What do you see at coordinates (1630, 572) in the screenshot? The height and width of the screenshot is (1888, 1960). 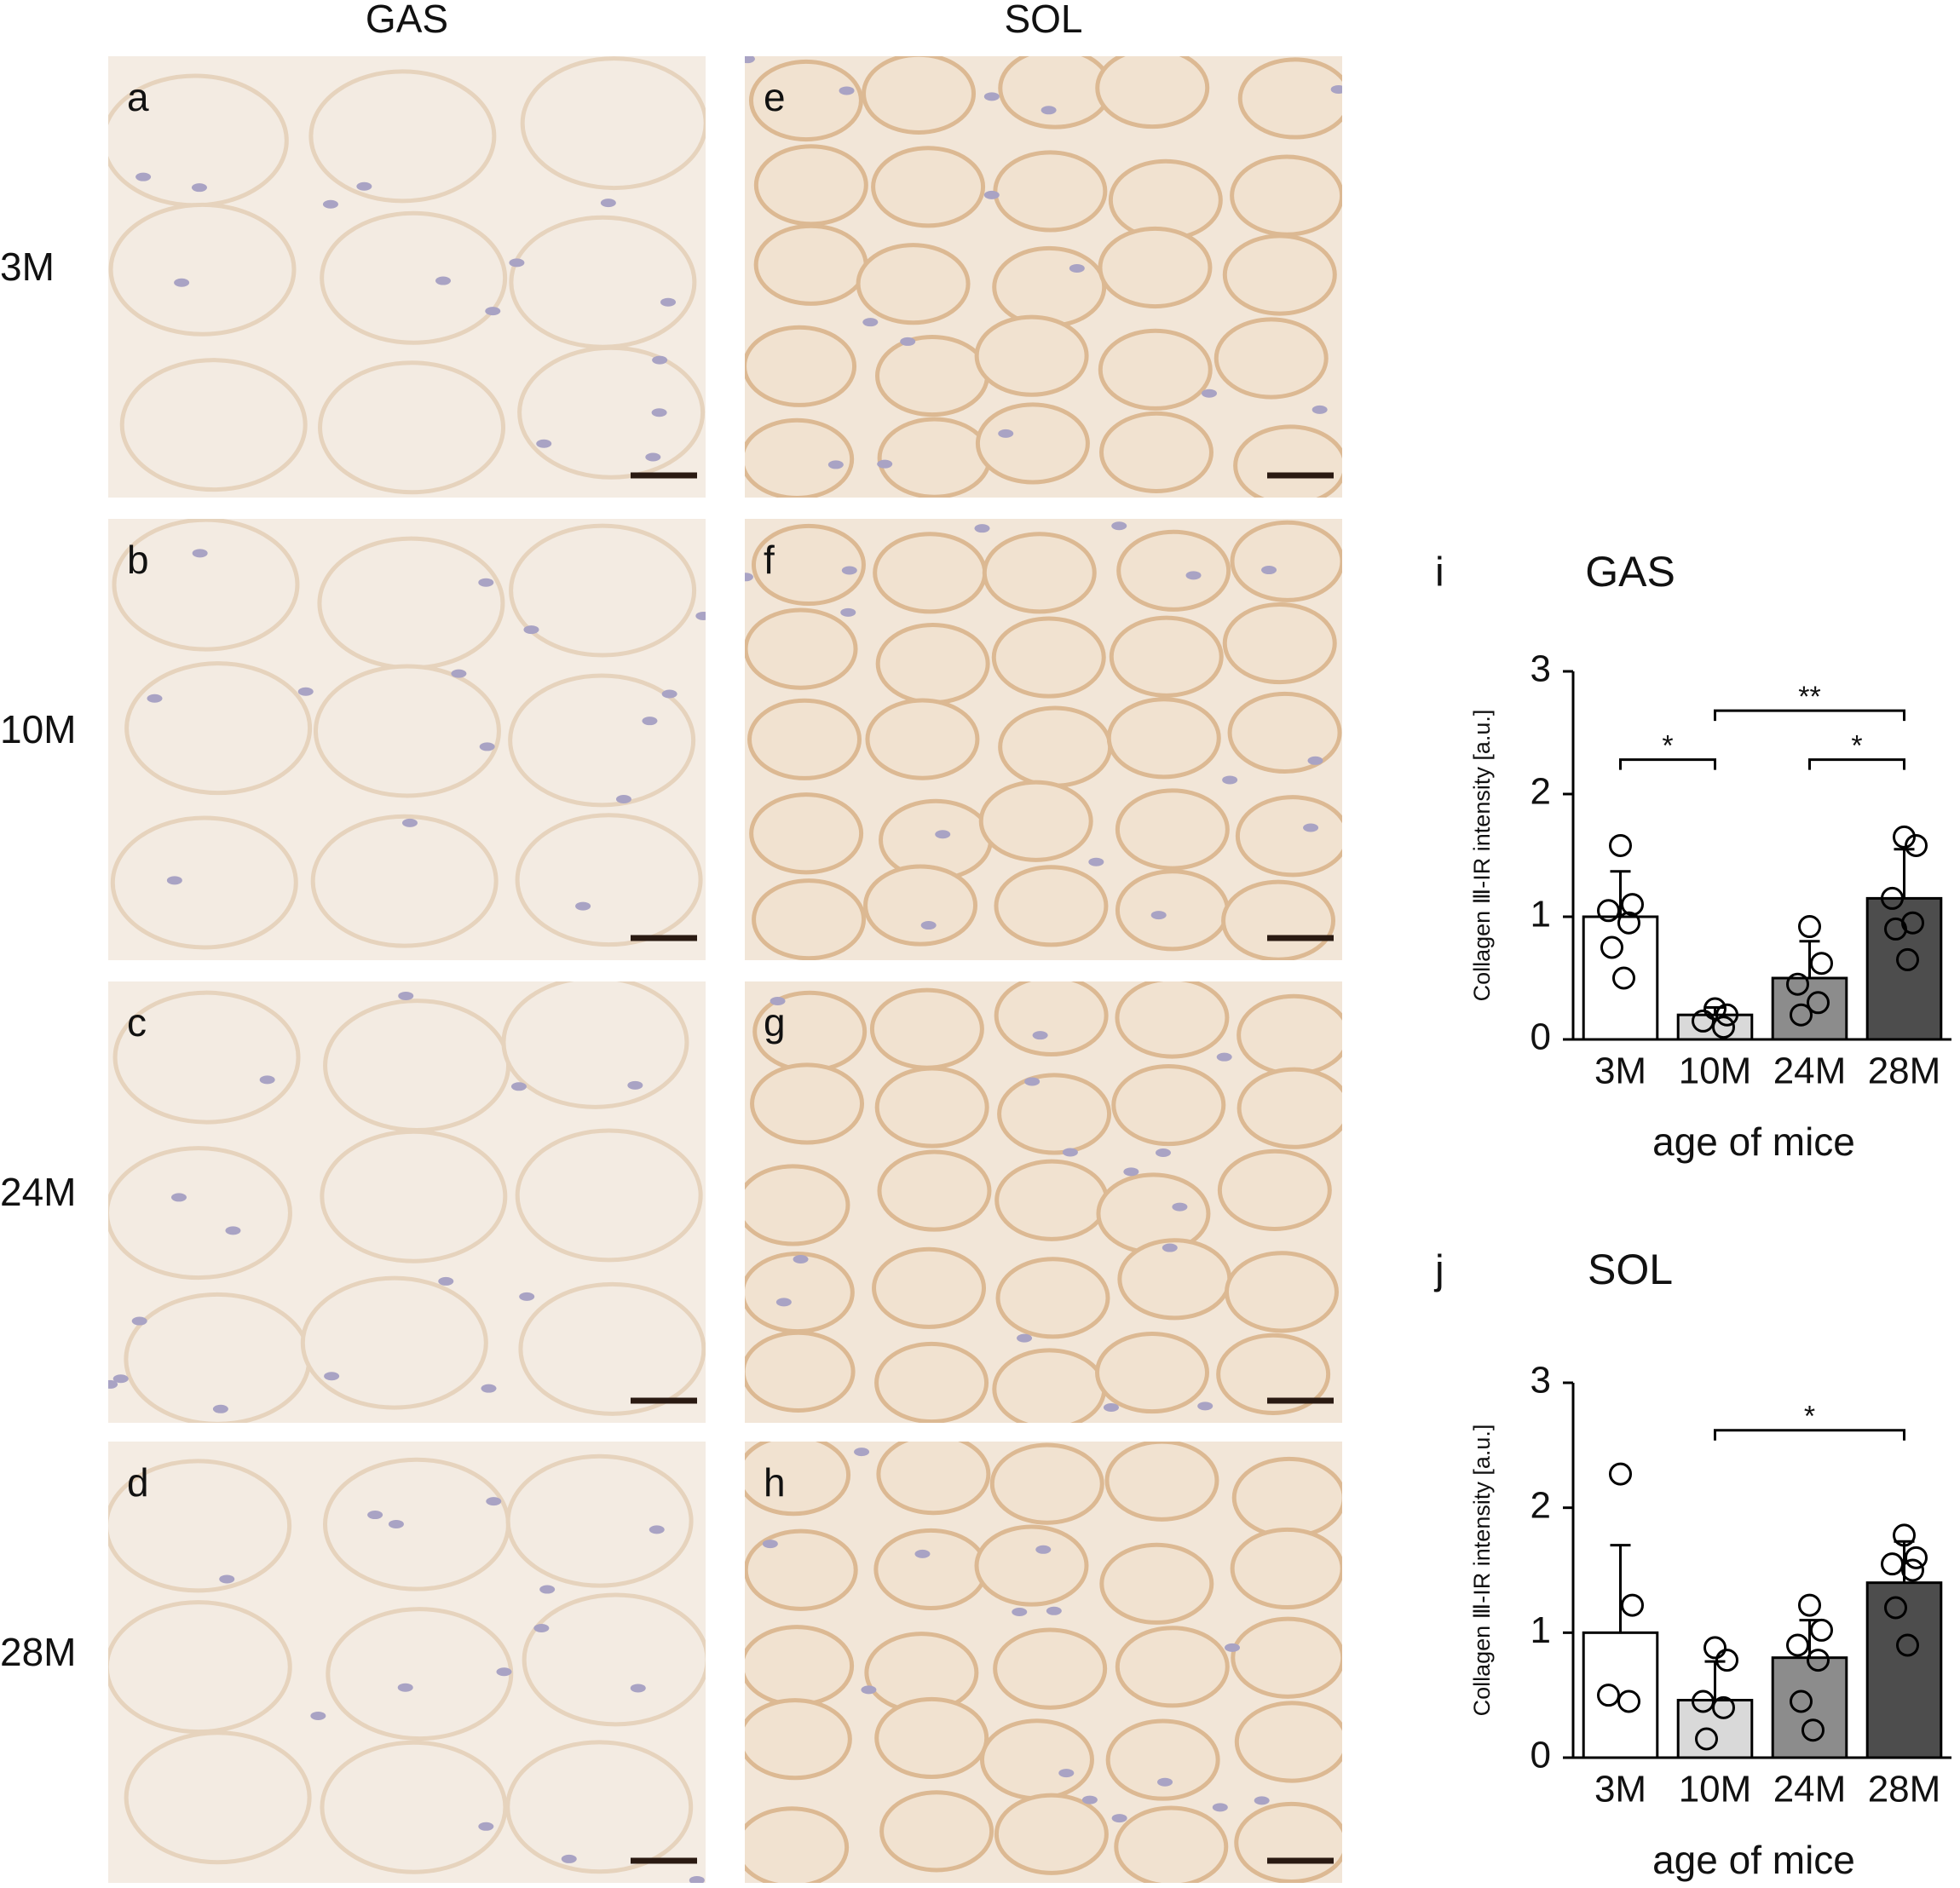 I see `chart-title: GAS` at bounding box center [1630, 572].